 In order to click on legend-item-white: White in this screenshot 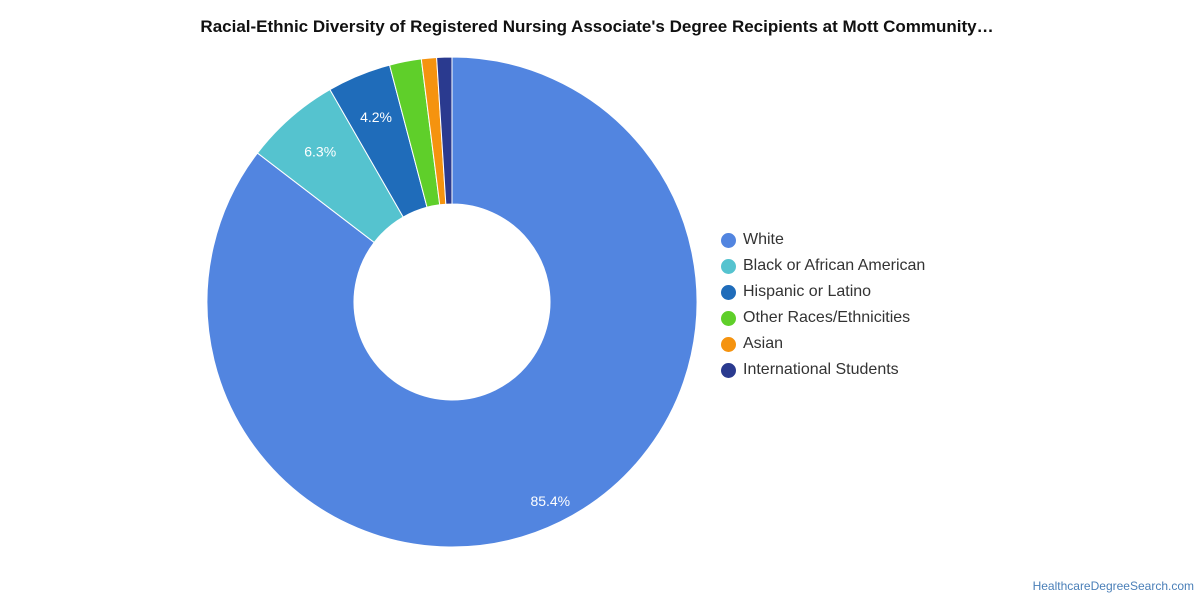, I will do `click(823, 240)`.